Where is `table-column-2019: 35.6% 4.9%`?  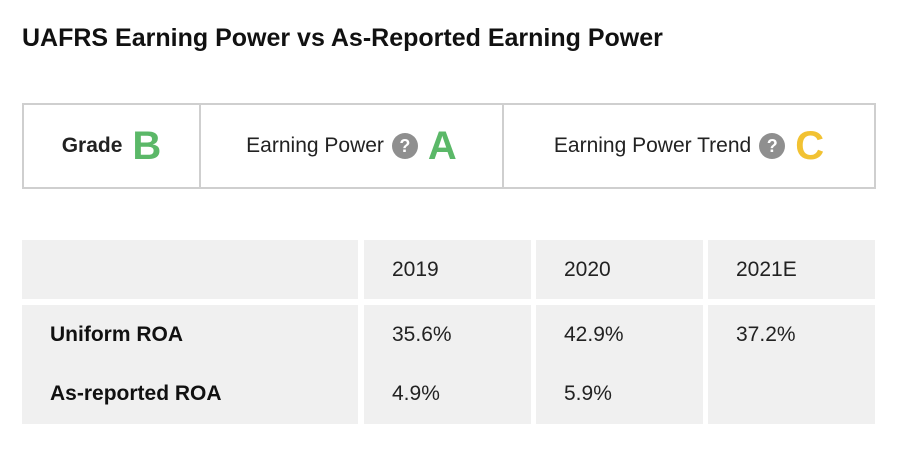 table-column-2019: 35.6% 4.9% is located at coordinates (447, 364).